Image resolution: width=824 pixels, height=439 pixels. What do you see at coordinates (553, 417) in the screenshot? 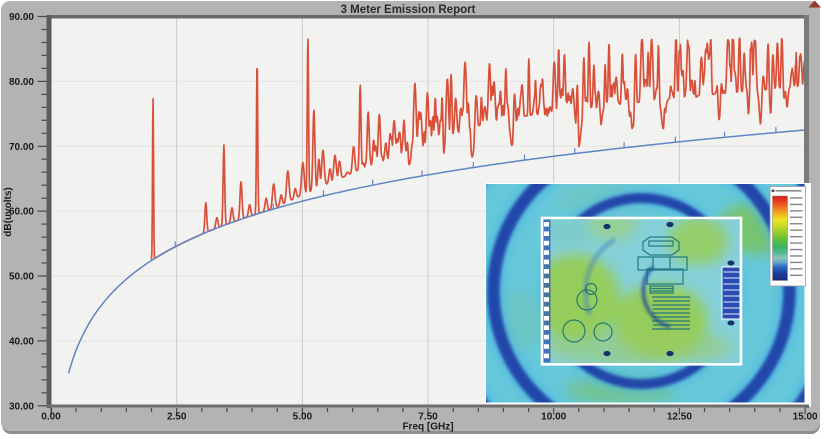
I see `svg-text: 10.00` at bounding box center [553, 417].